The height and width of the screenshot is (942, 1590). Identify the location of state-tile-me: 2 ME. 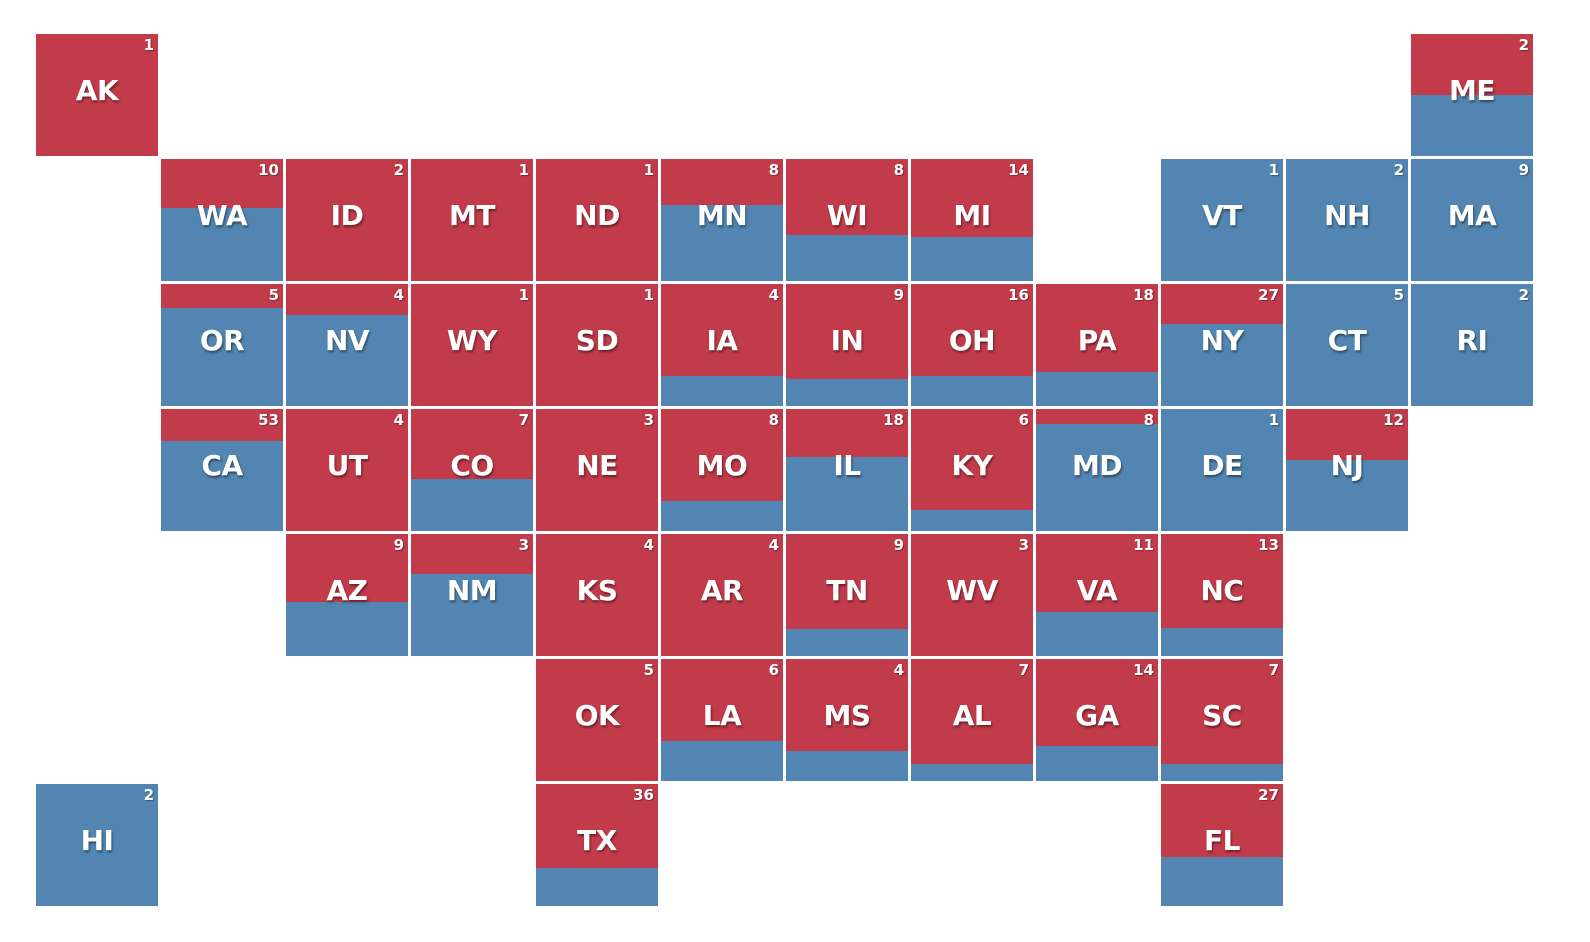
(1472, 95).